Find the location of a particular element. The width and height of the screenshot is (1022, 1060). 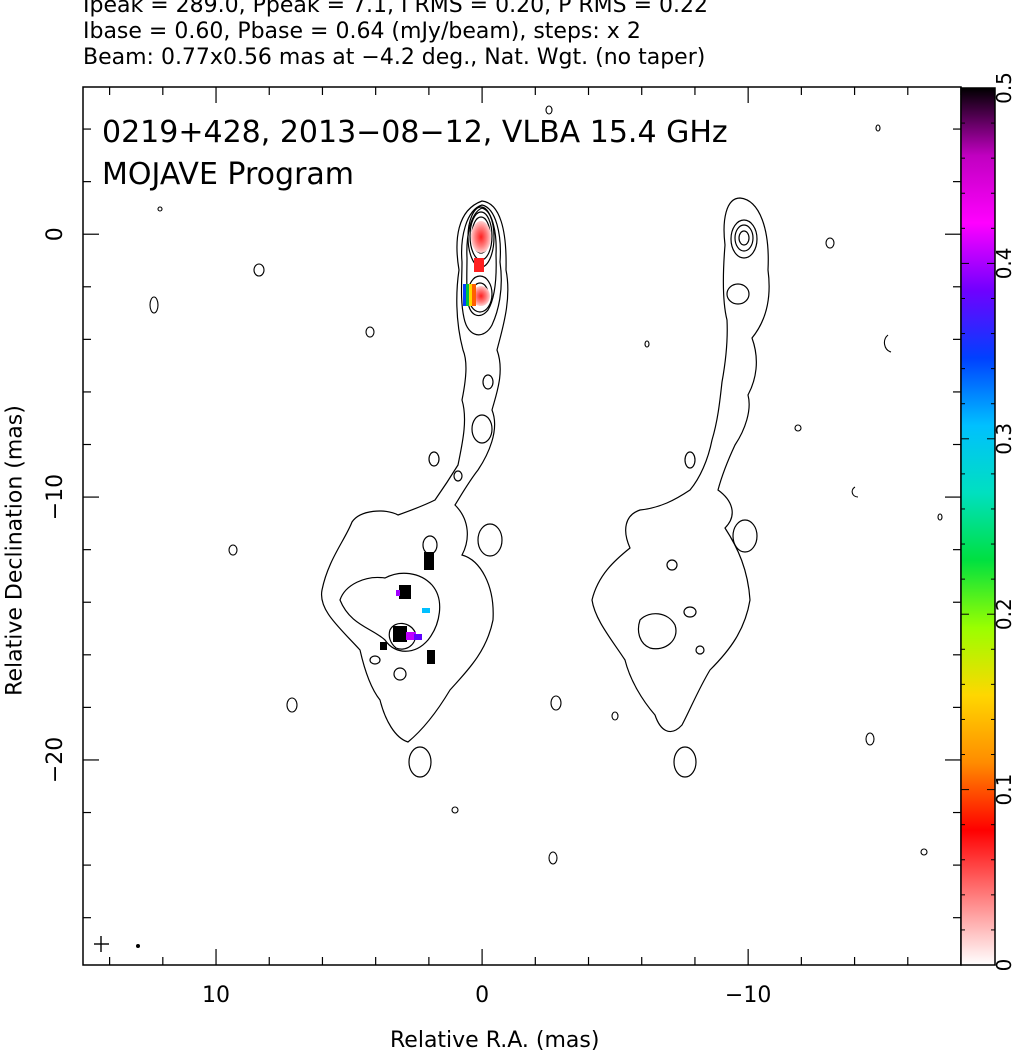

y-tick-label: 0 is located at coordinates (55, 234).